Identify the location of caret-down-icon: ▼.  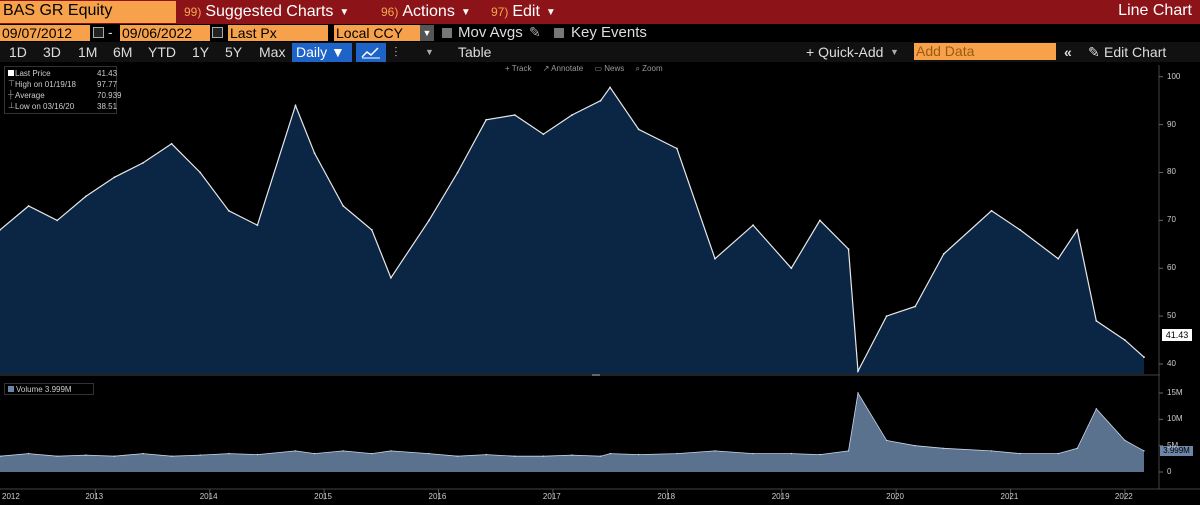
(465, 12).